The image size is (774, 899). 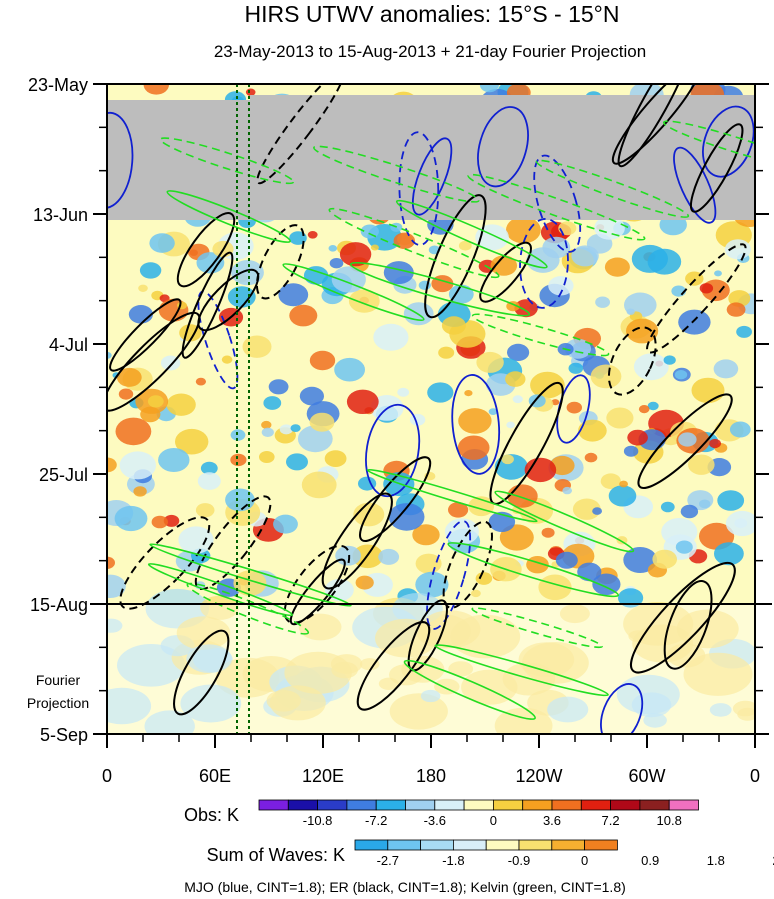 What do you see at coordinates (669, 820) in the screenshot?
I see `colorbar-tick-label: 10.8` at bounding box center [669, 820].